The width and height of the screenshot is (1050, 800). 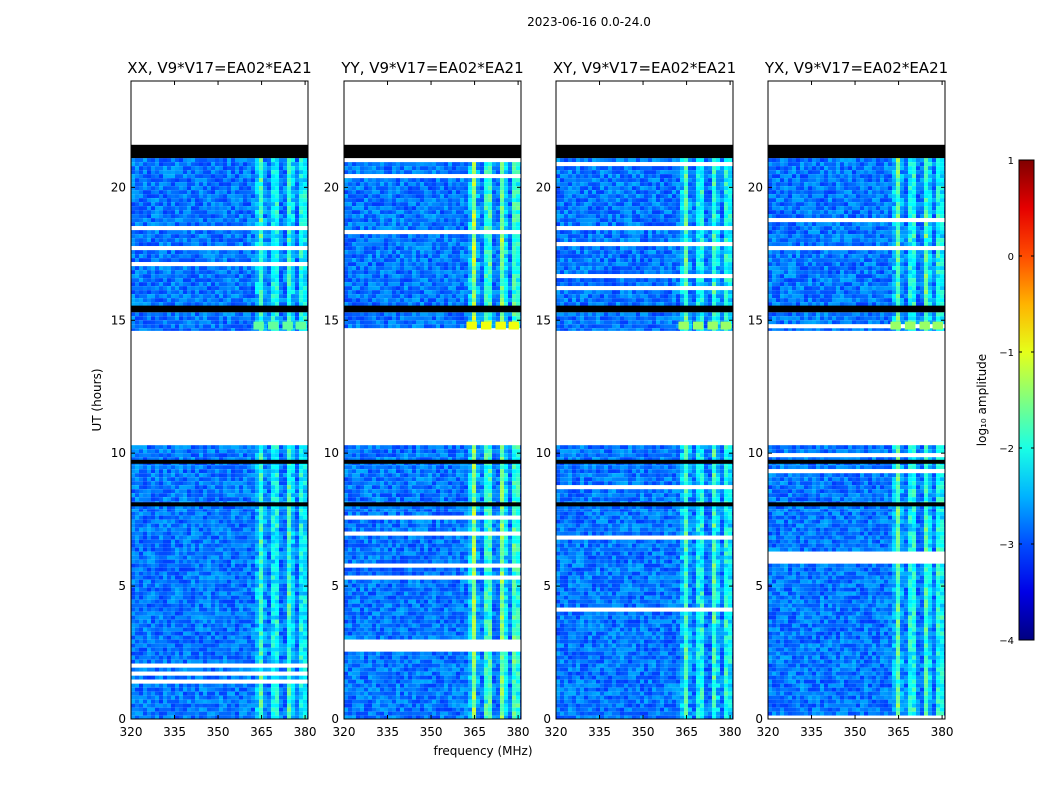 I want to click on y-axis-label: UT (hours), so click(x=97, y=399).